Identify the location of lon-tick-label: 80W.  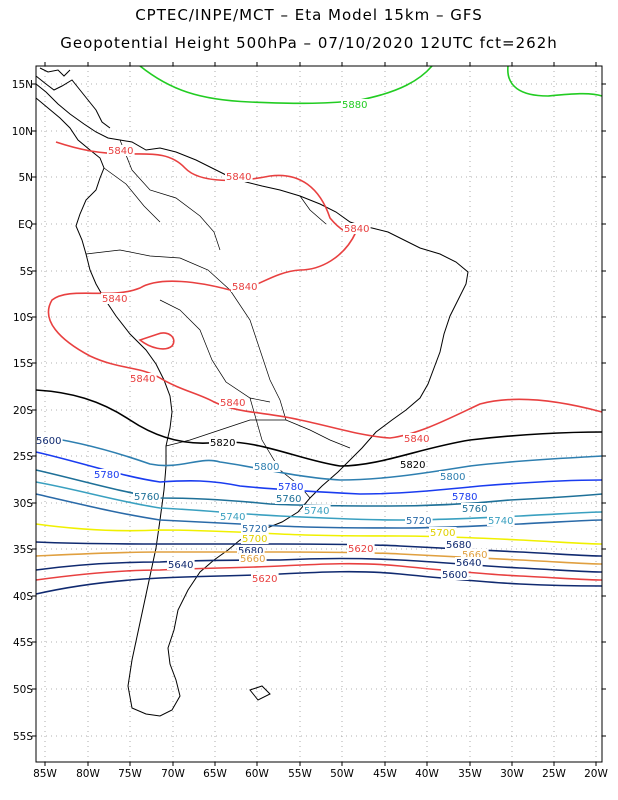
(88, 774).